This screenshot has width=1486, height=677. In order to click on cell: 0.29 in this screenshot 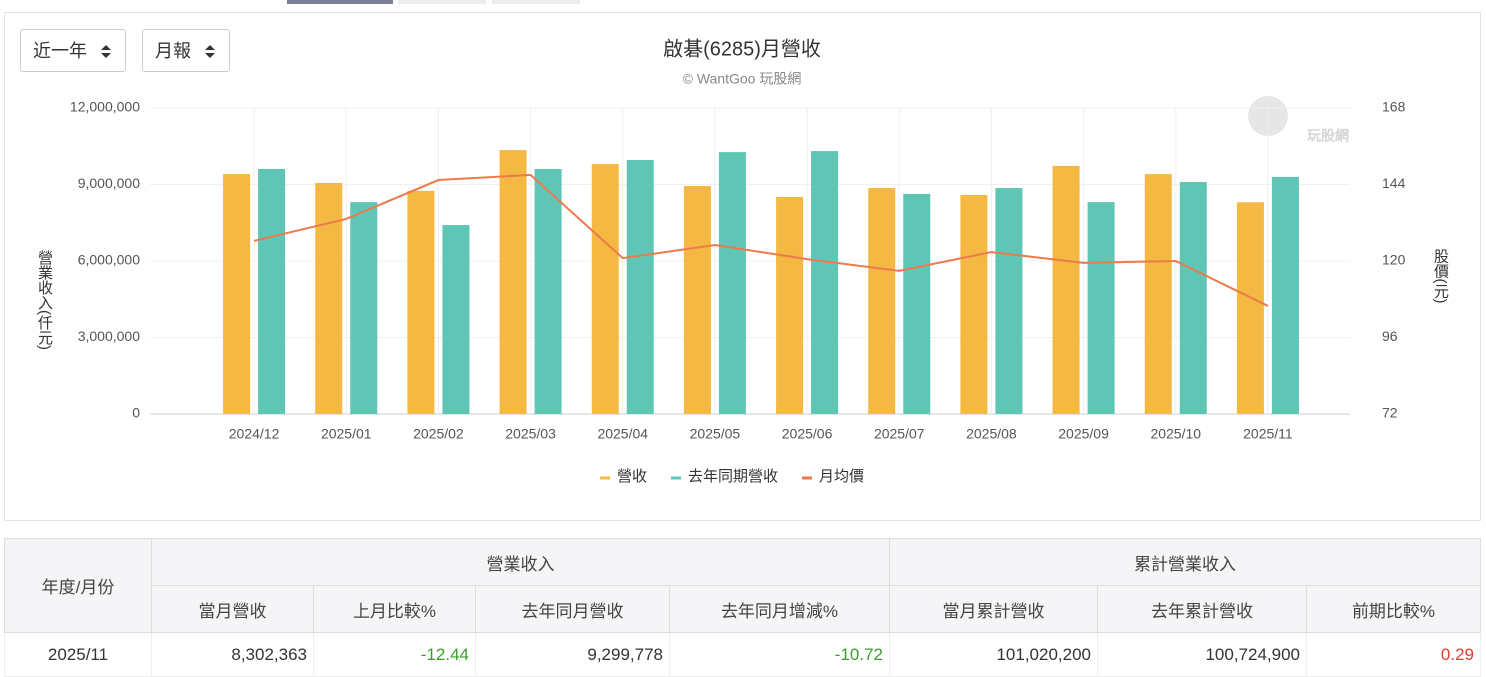, I will do `click(1393, 654)`.